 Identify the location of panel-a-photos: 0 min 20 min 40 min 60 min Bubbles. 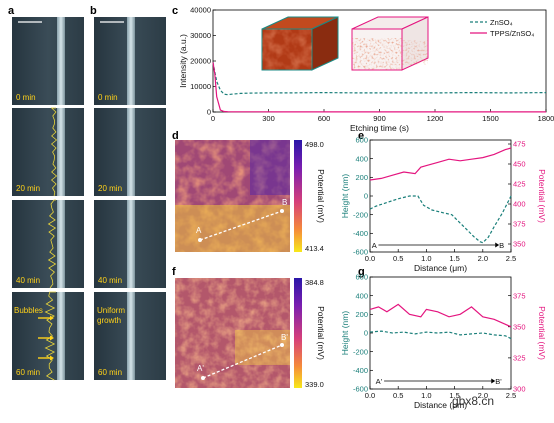
(48, 199).